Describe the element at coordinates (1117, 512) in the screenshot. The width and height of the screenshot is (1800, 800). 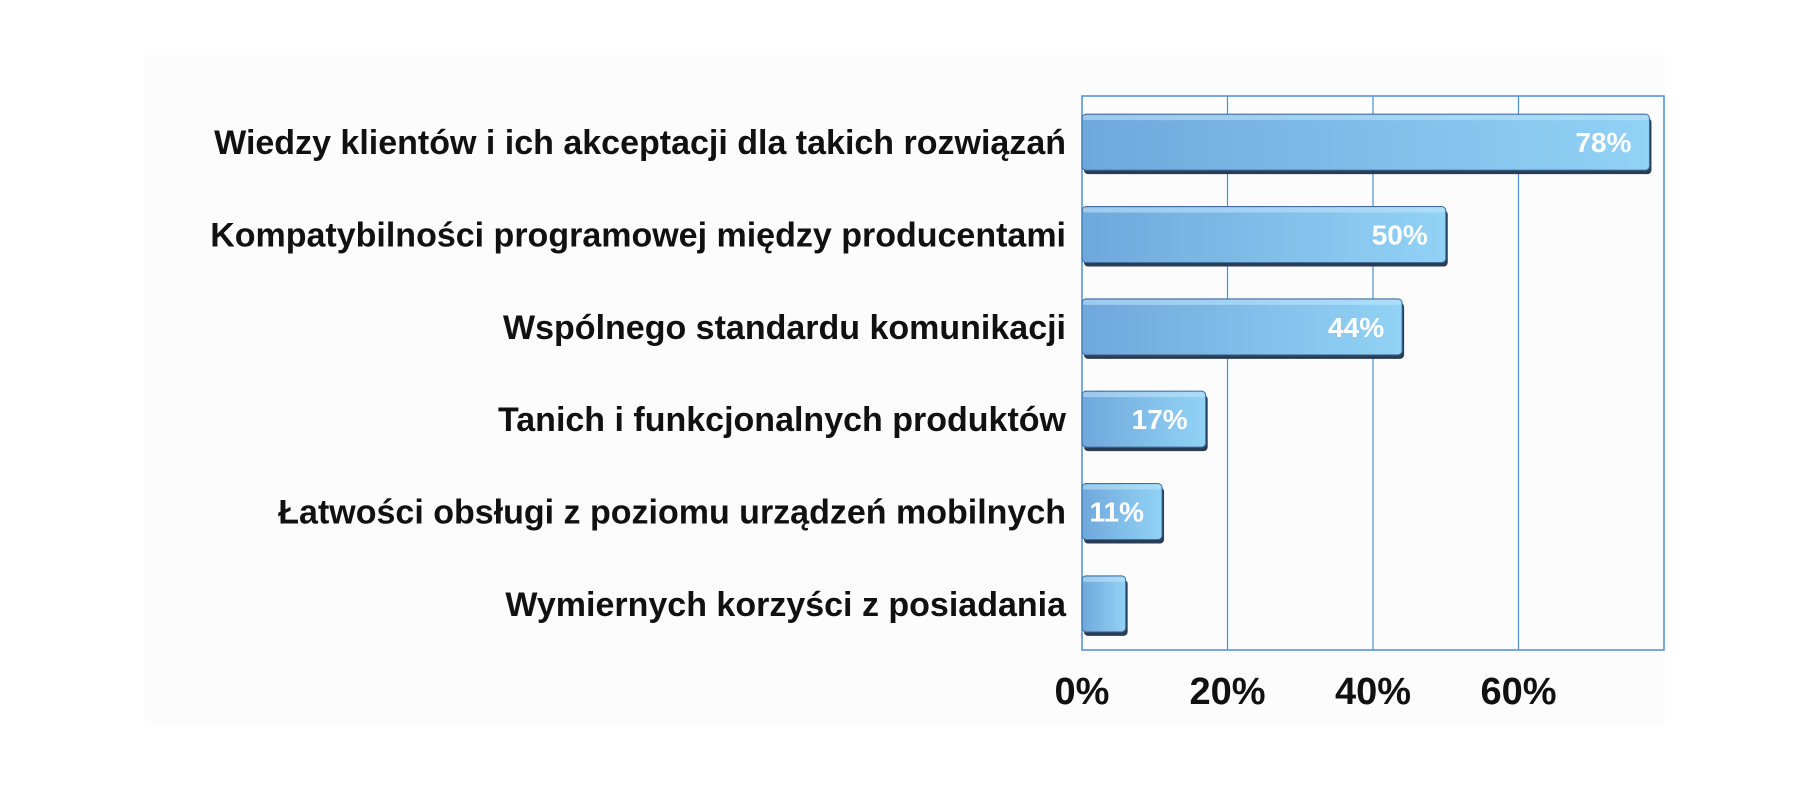
I see `bar-value-label: 11%` at that location.